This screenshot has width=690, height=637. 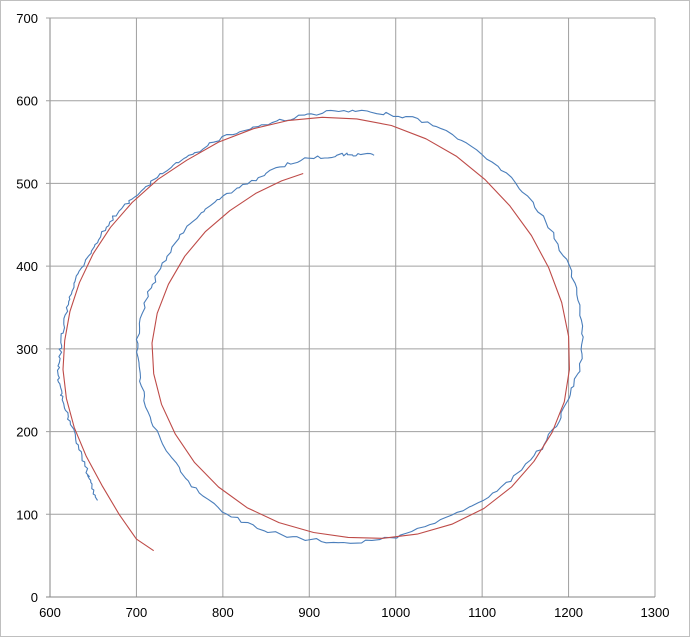 I want to click on x-tick-label-800: 800, so click(x=223, y=612).